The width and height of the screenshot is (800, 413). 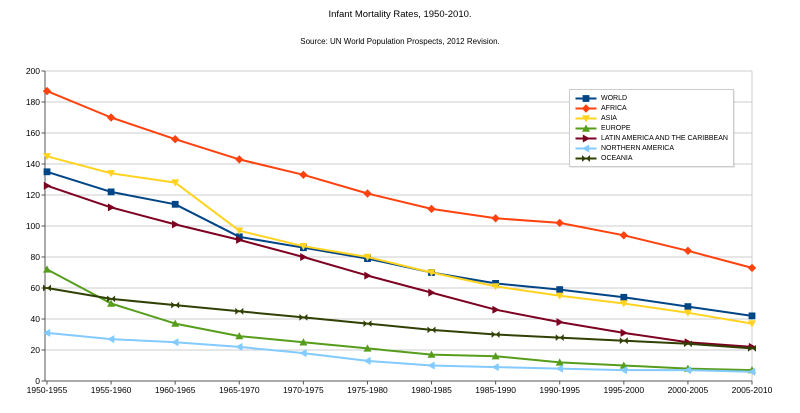 What do you see at coordinates (559, 390) in the screenshot?
I see `x-tick-label: 1990-1995` at bounding box center [559, 390].